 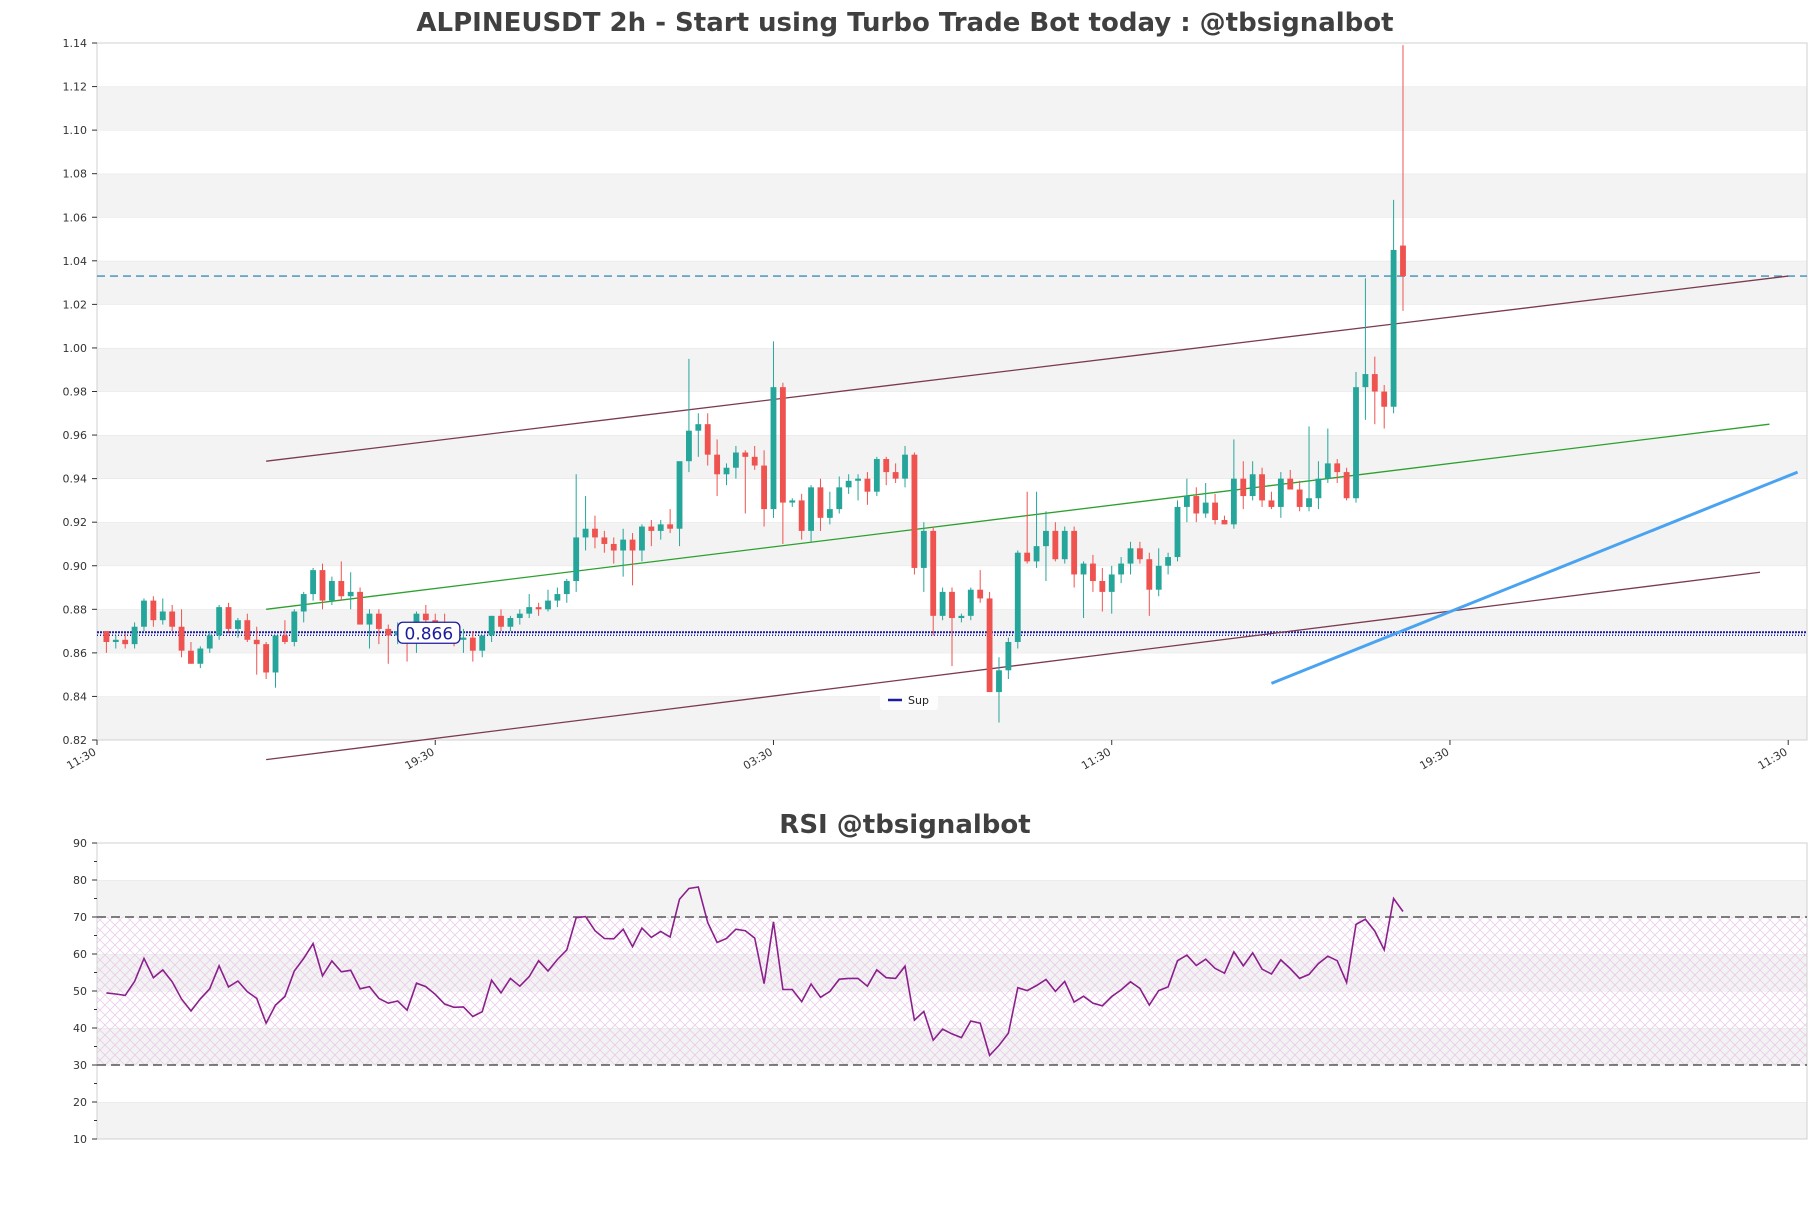 What do you see at coordinates (80, 843) in the screenshot?
I see `rsi-ytick-label: 90` at bounding box center [80, 843].